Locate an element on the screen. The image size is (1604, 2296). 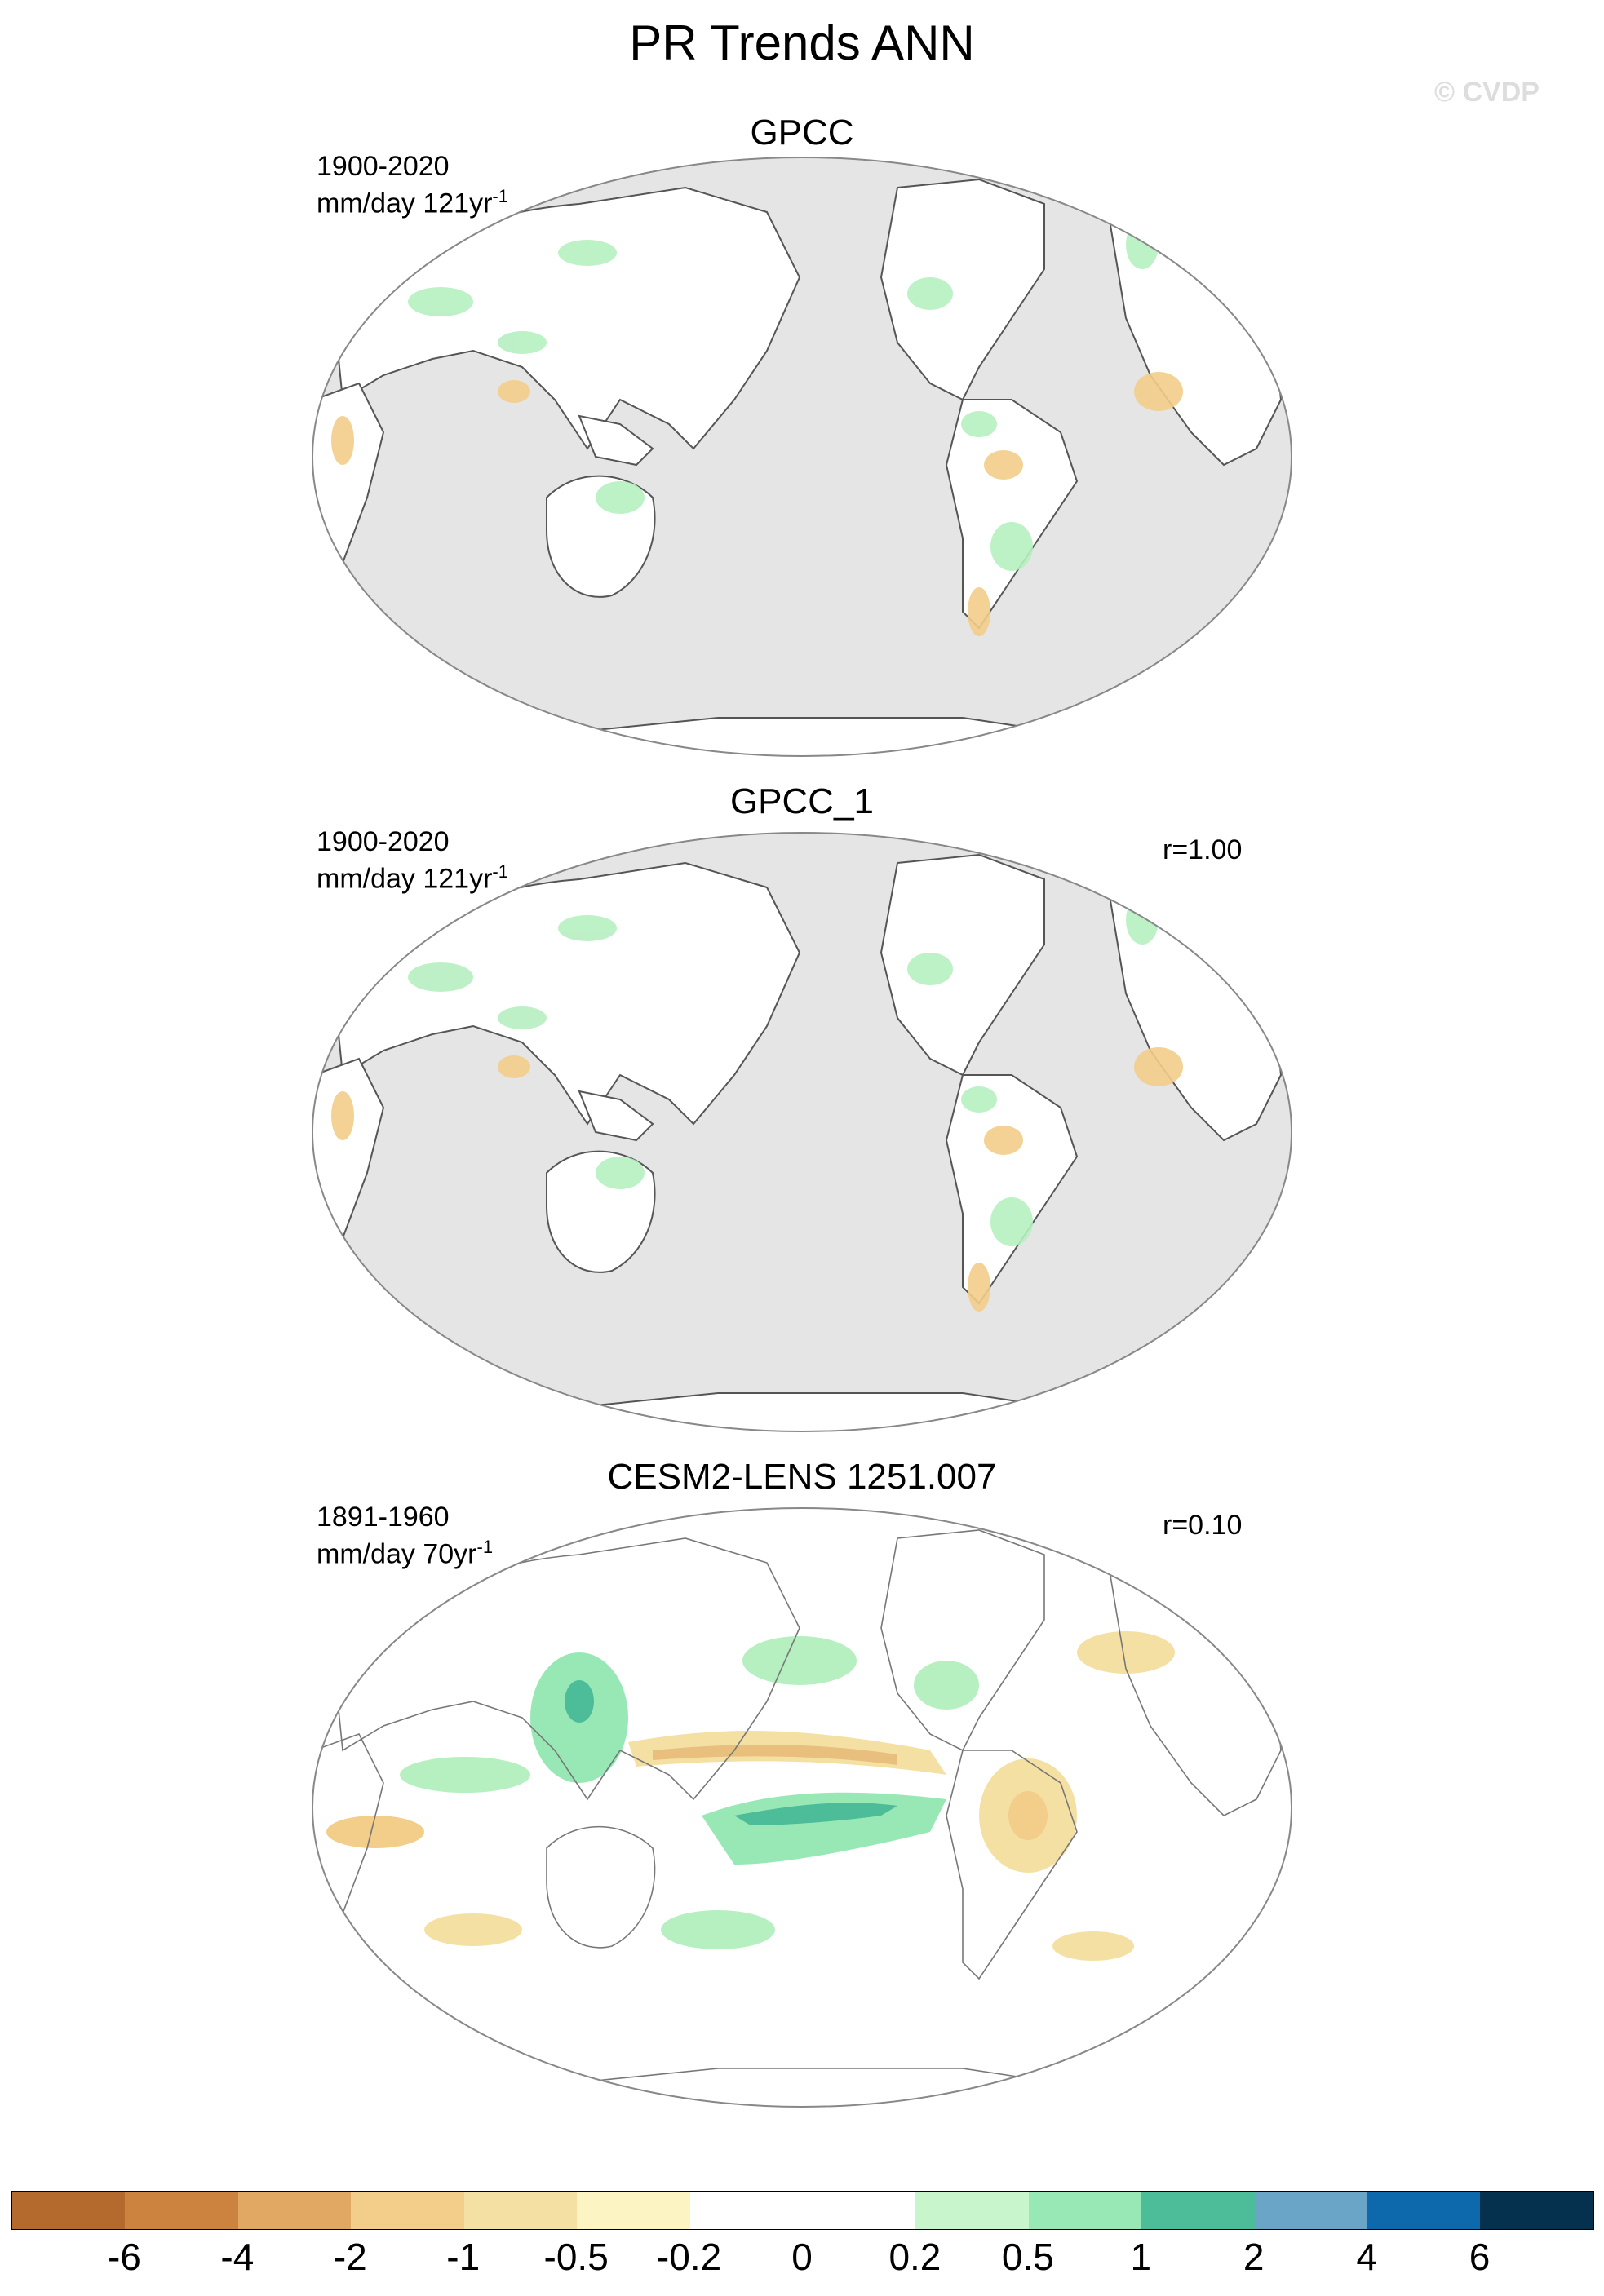
colorbar-tick-label: 0.5 is located at coordinates (1027, 2257).